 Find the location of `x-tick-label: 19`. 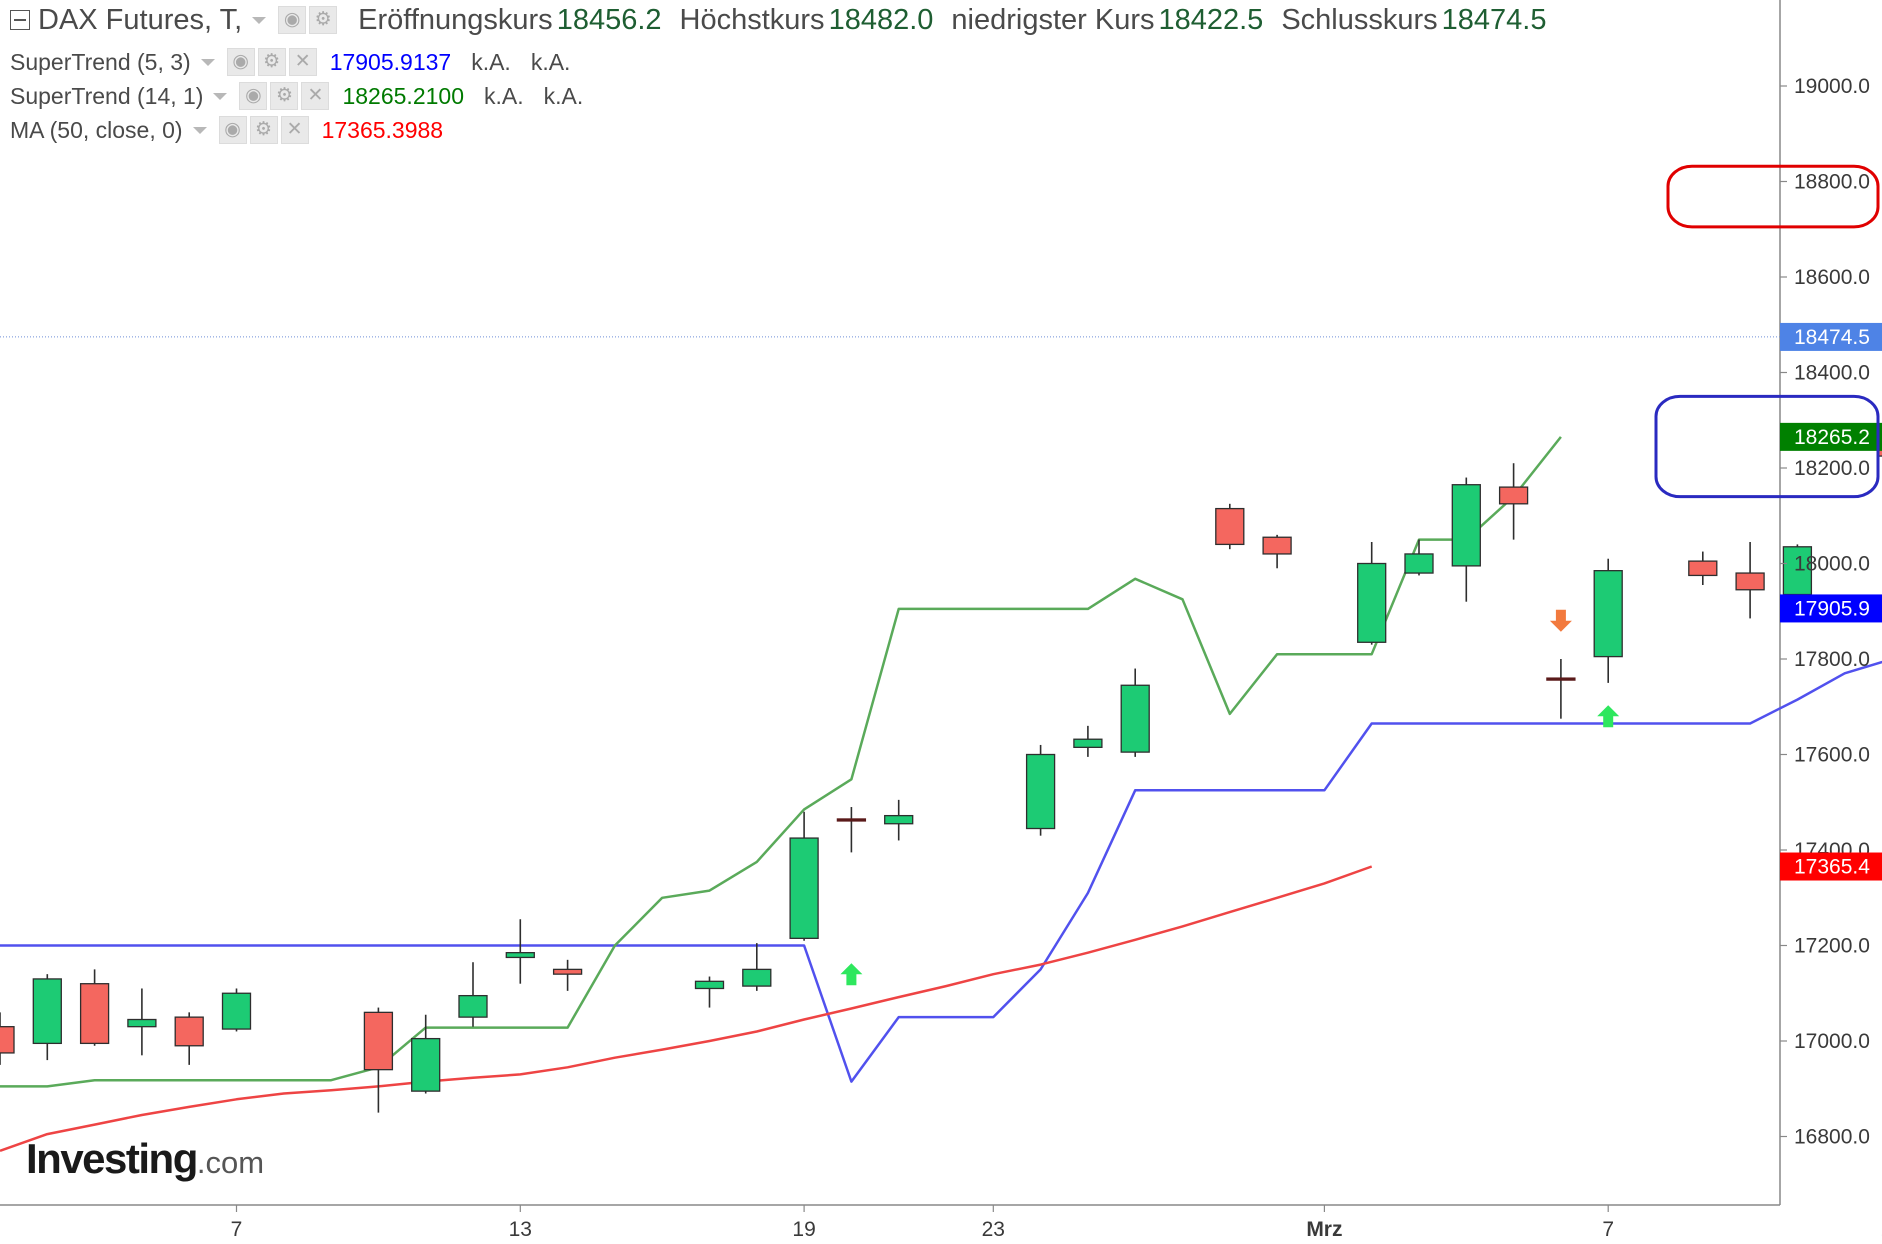

x-tick-label: 19 is located at coordinates (803, 1229).